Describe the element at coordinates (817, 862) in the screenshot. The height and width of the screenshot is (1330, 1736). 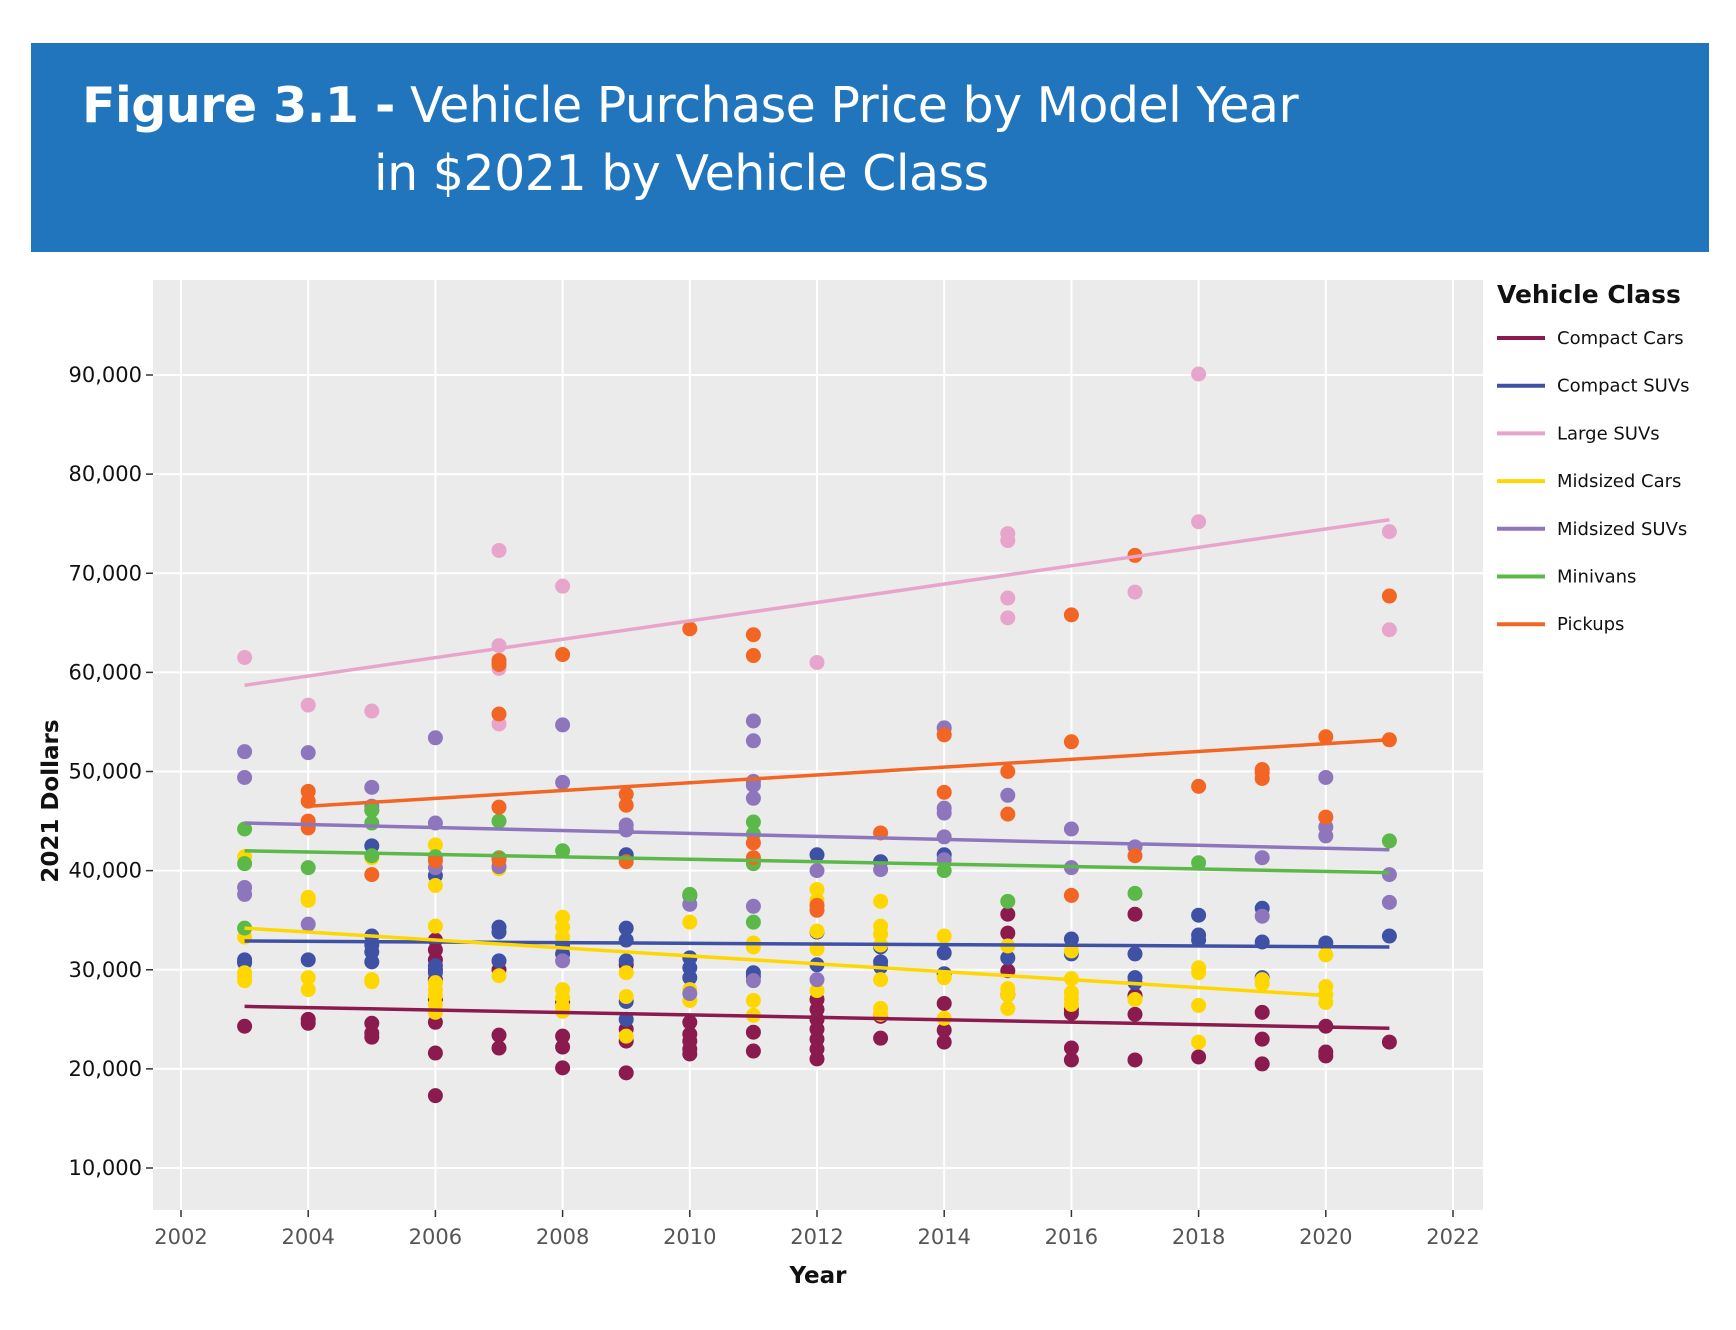
I see `trend-line-minivans` at that location.